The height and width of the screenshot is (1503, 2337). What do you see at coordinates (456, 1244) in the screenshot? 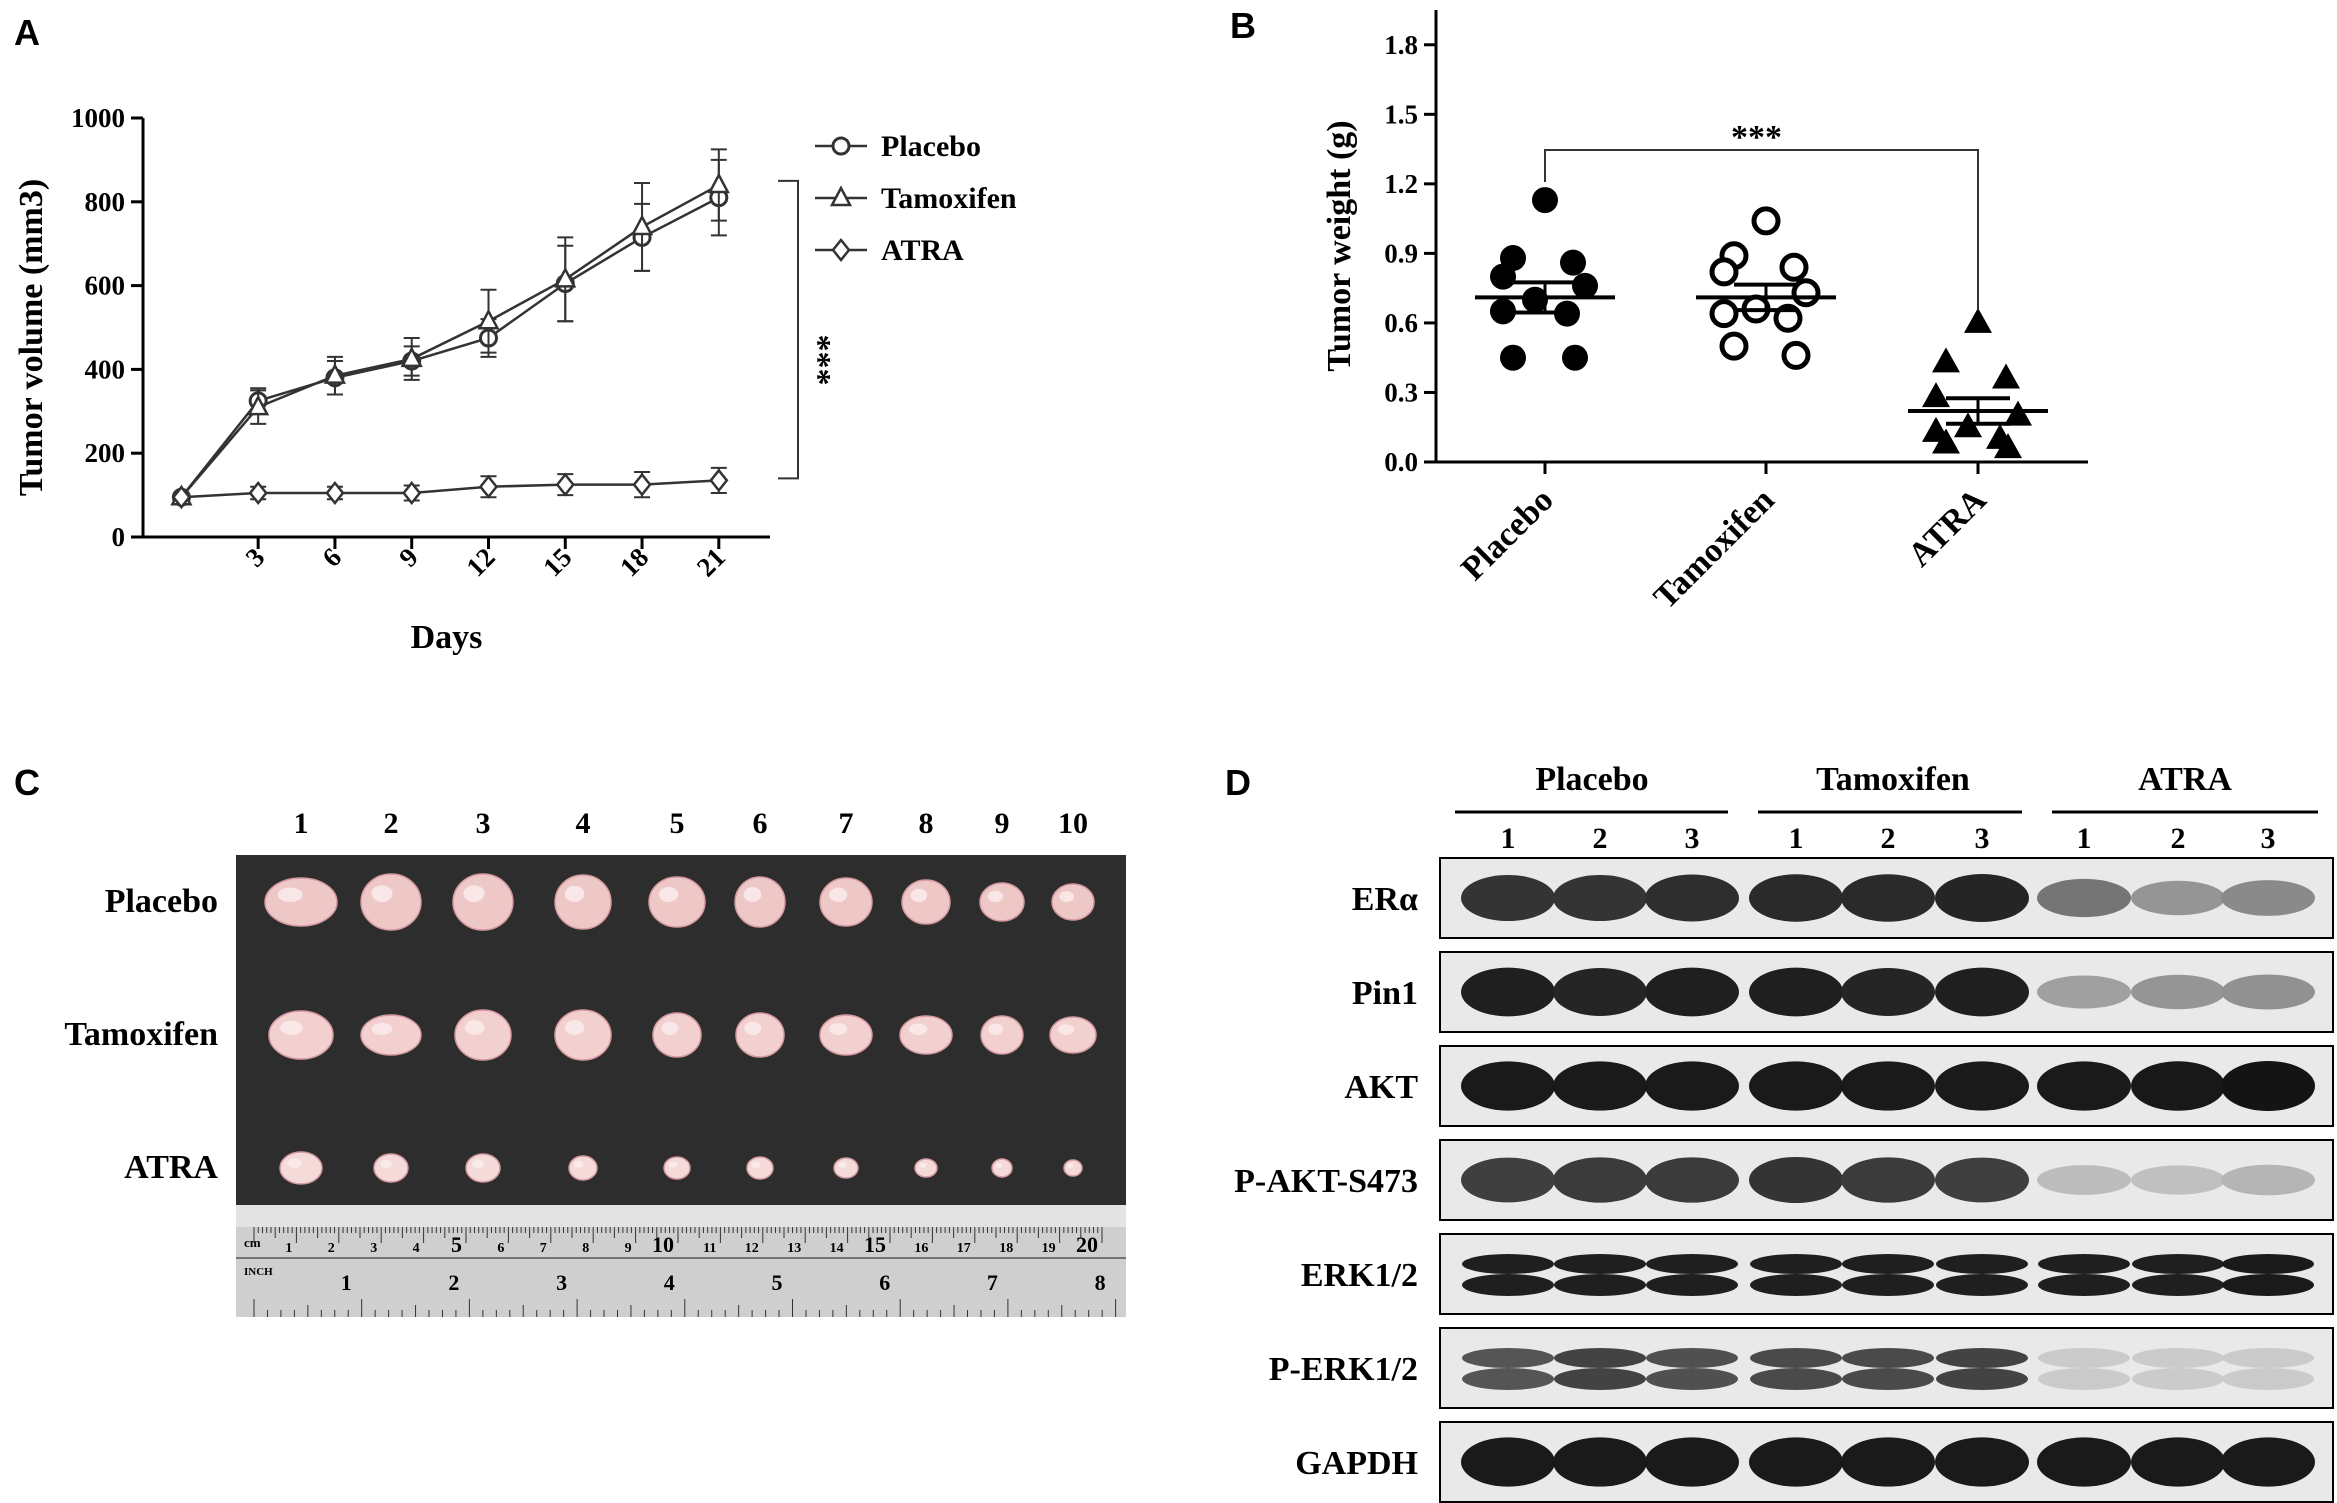
I see `ruler-cm-mark: 5` at bounding box center [456, 1244].